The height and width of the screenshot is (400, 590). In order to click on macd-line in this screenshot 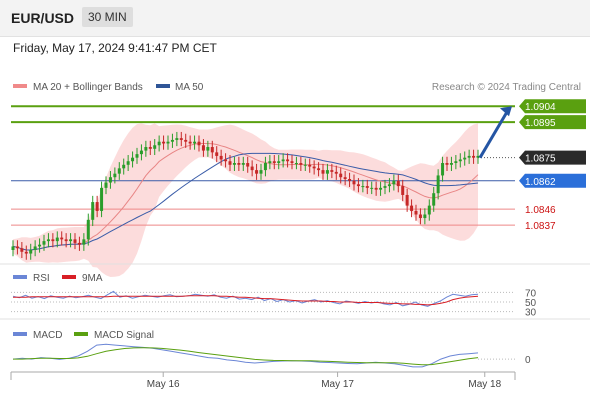, I will do `click(245, 355)`.